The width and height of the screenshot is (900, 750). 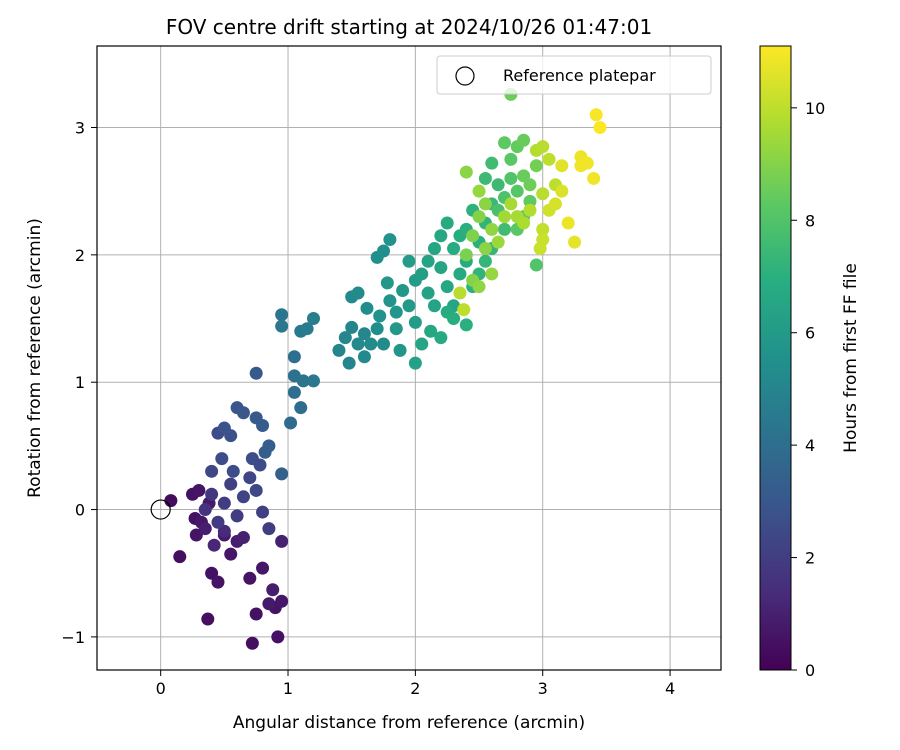 I want to click on colorbar-label: Hours from first FF file, so click(x=851, y=358).